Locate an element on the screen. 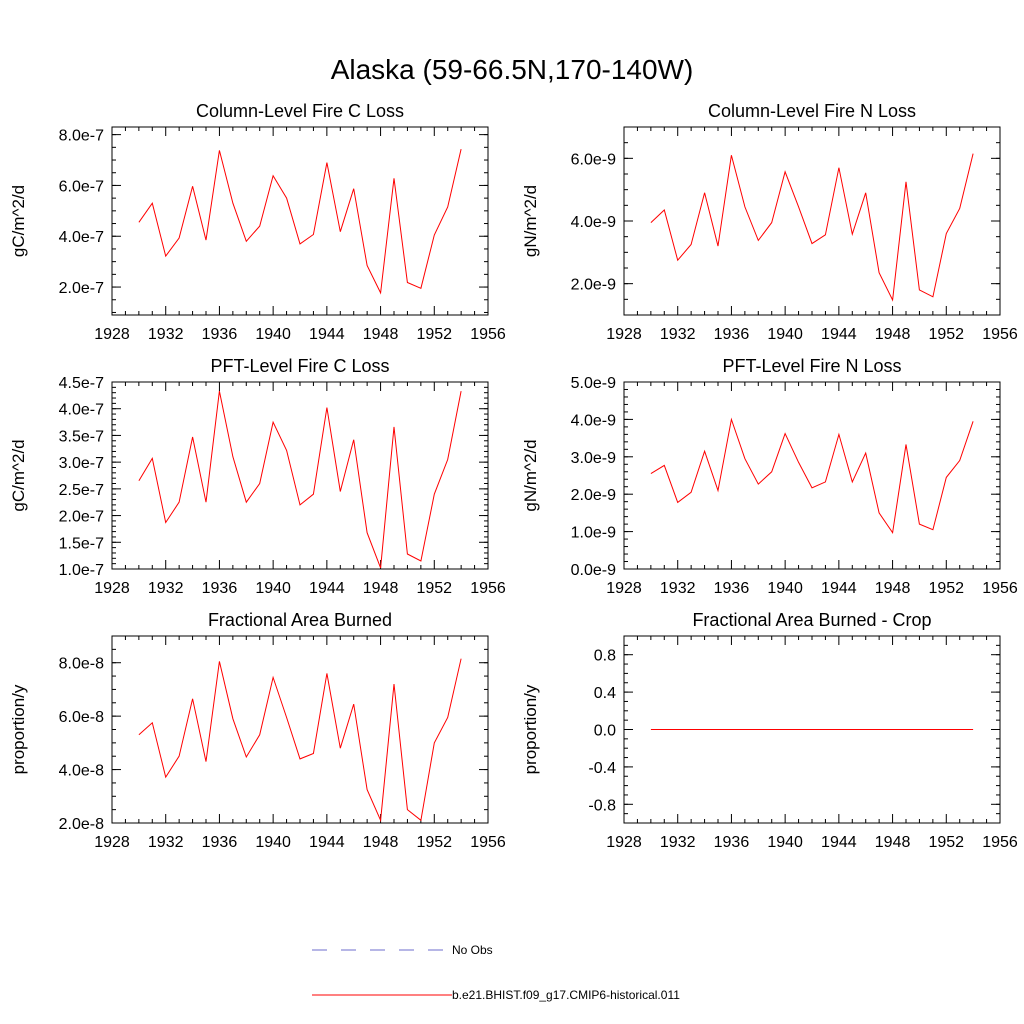 This screenshot has width=1024, height=1024. y-tick-label: 6.0e-8 is located at coordinates (81, 717).